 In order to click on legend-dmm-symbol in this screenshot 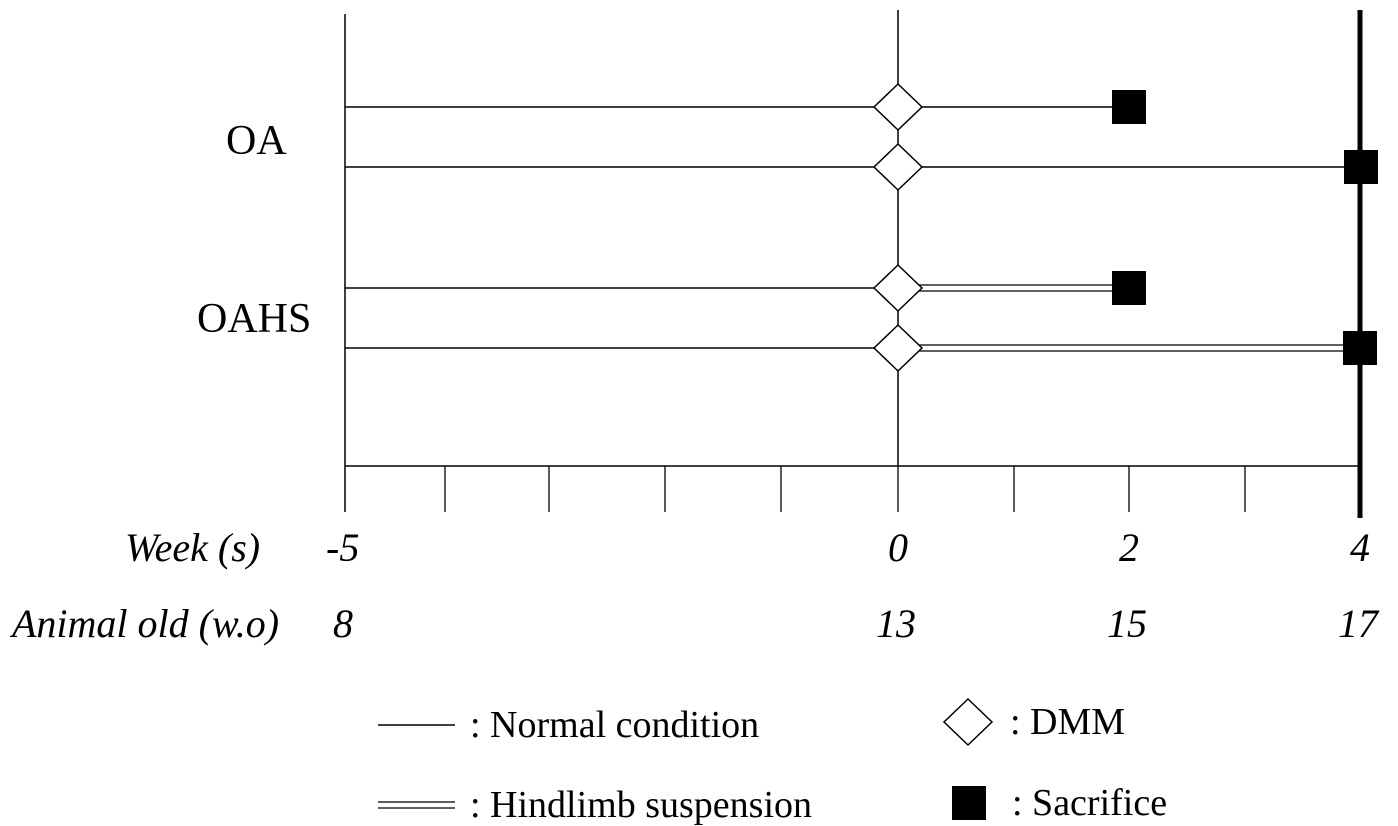, I will do `click(968, 722)`.